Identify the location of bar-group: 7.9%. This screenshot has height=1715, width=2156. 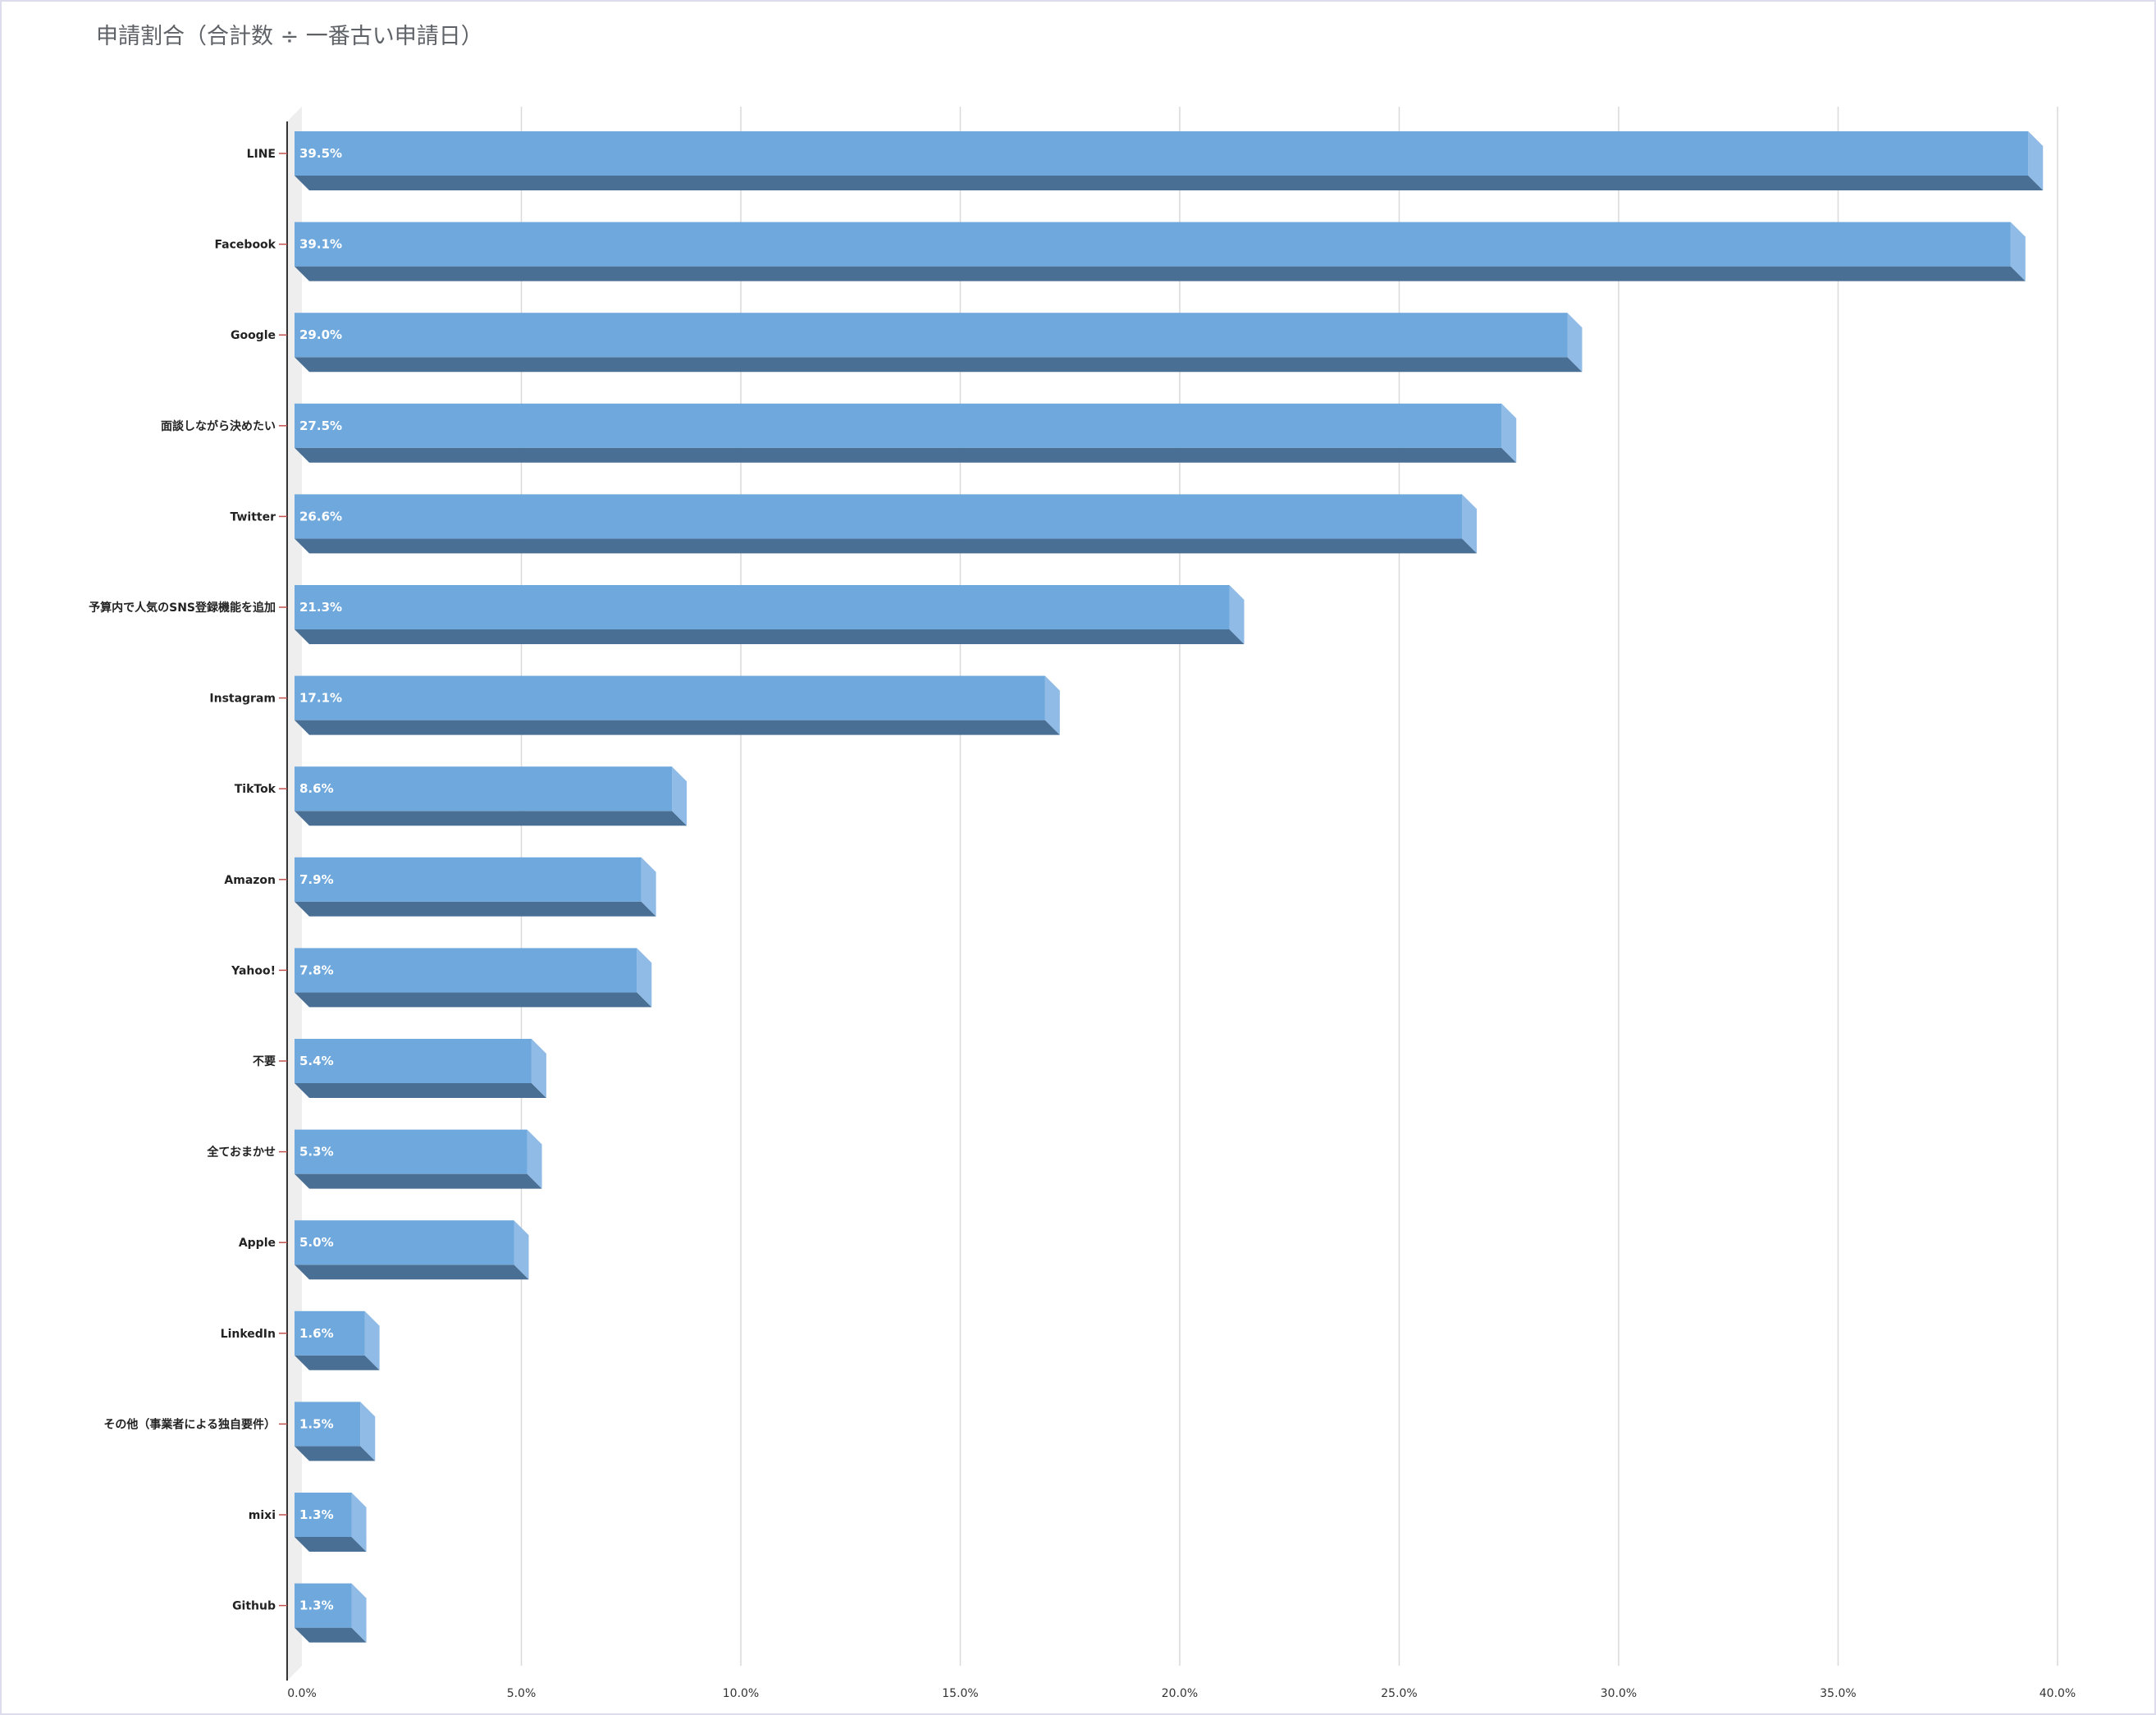
(476, 887).